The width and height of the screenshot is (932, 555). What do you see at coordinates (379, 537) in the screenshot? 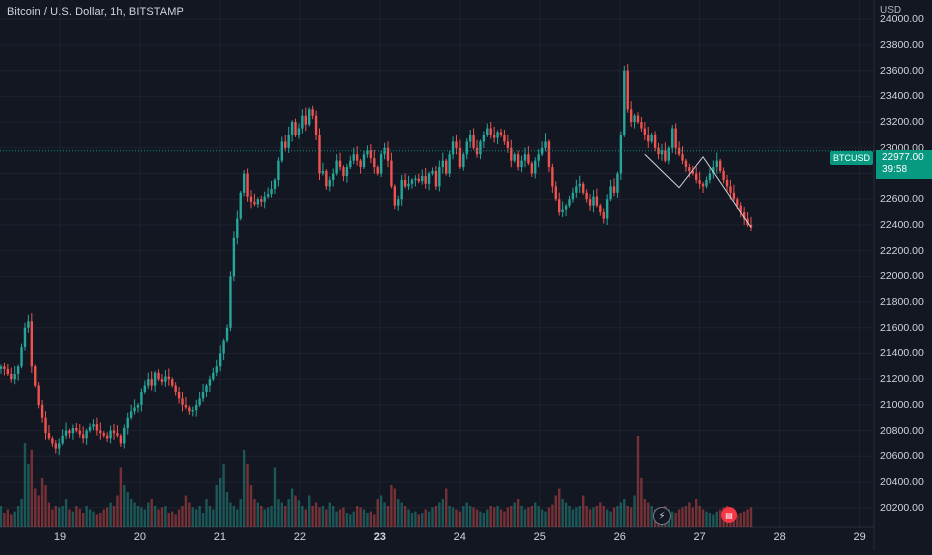
I see `x-tick-label: 23` at bounding box center [379, 537].